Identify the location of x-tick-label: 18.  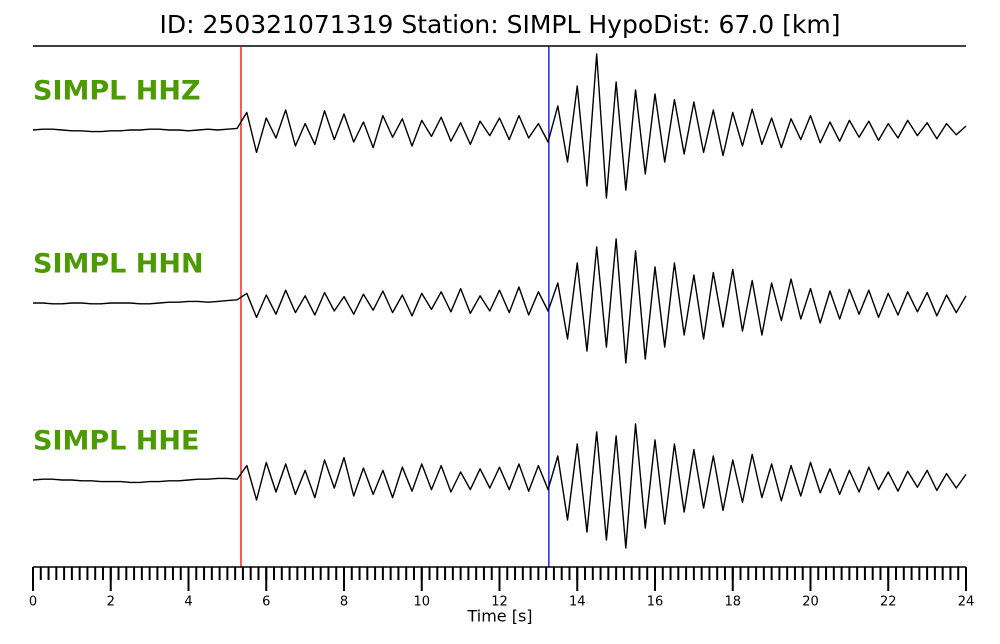
(732, 602).